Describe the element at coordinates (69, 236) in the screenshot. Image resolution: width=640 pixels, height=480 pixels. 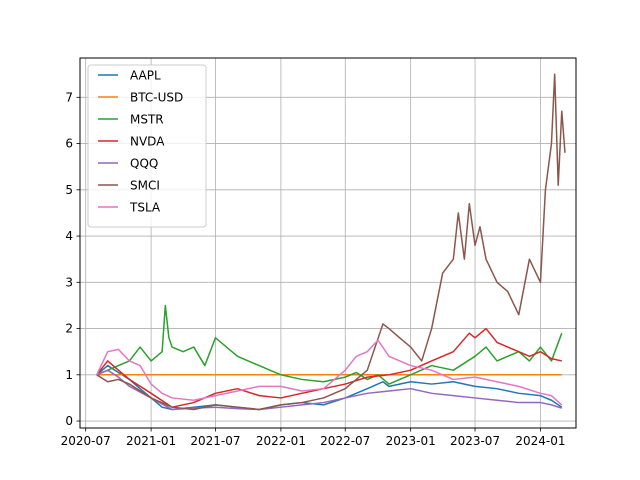
I see `y-tick-label: 4` at that location.